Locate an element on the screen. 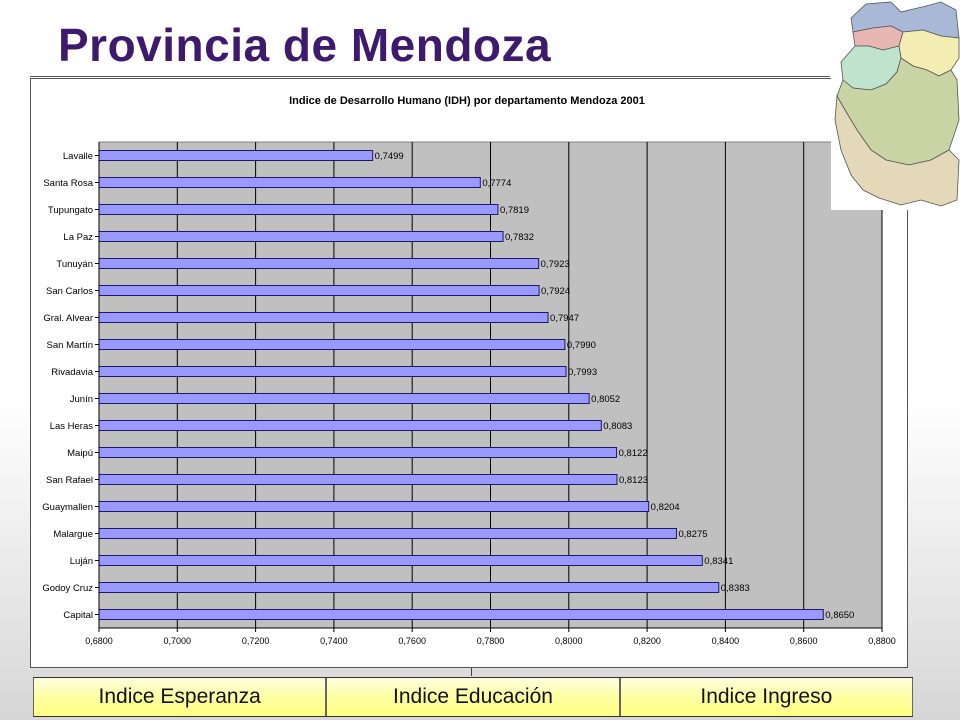 The width and height of the screenshot is (960, 720). tab-indice-educacion: Indice Educación is located at coordinates (473, 697).